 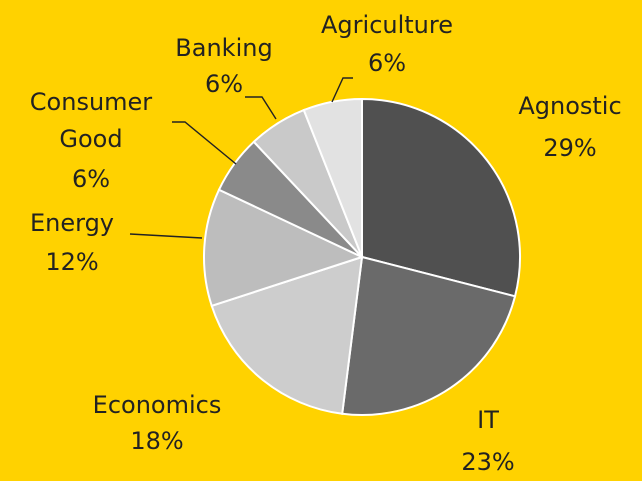 What do you see at coordinates (90, 139) in the screenshot?
I see `data-label-consumer-good-name-line2: Good` at bounding box center [90, 139].